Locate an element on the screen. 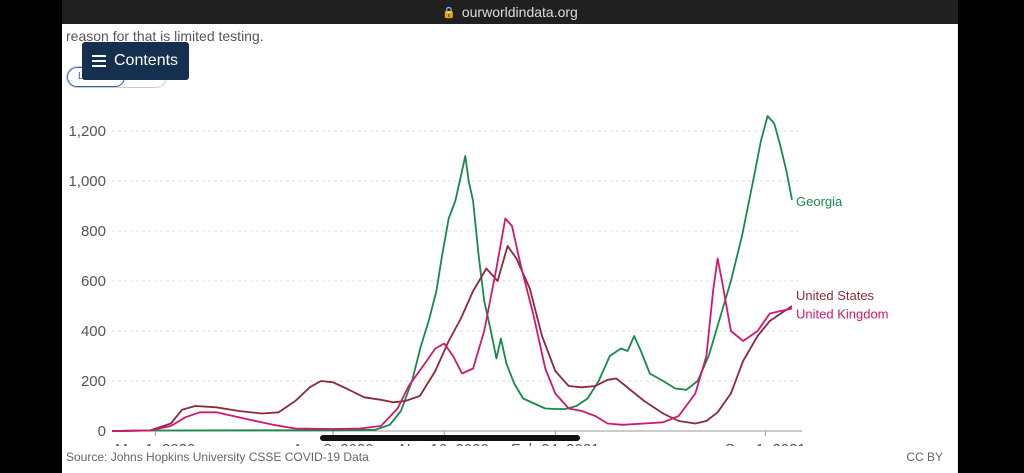 The width and height of the screenshot is (1024, 473). x-tick-label: Nov 16, 2020 is located at coordinates (444, 443).